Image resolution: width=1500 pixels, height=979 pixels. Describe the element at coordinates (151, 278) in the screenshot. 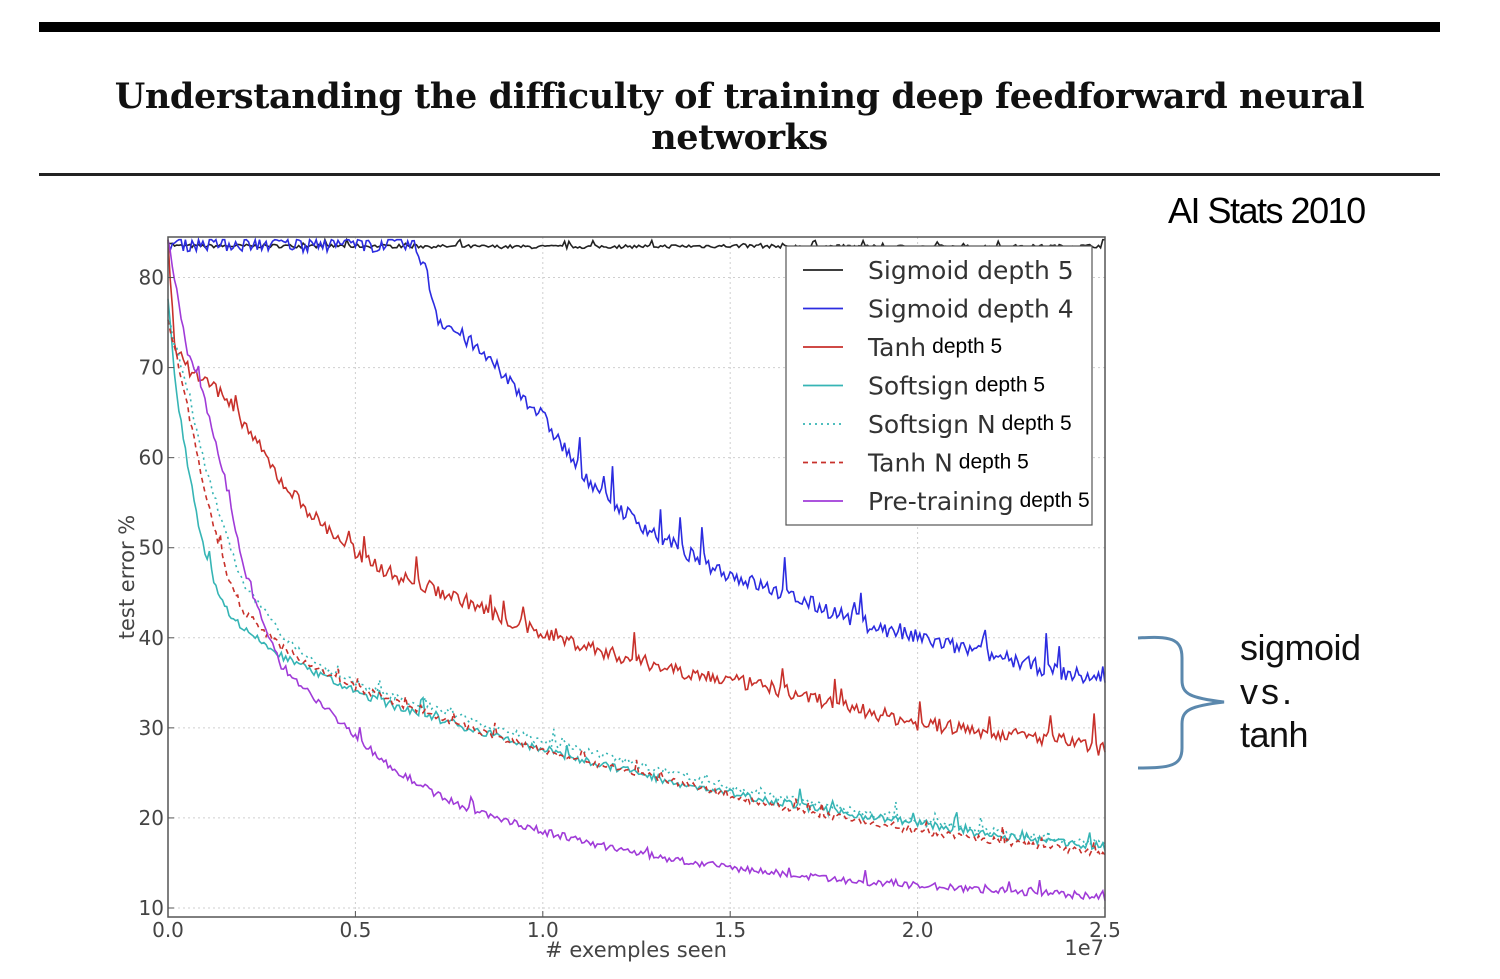

I see `y-tick-label: 80` at that location.